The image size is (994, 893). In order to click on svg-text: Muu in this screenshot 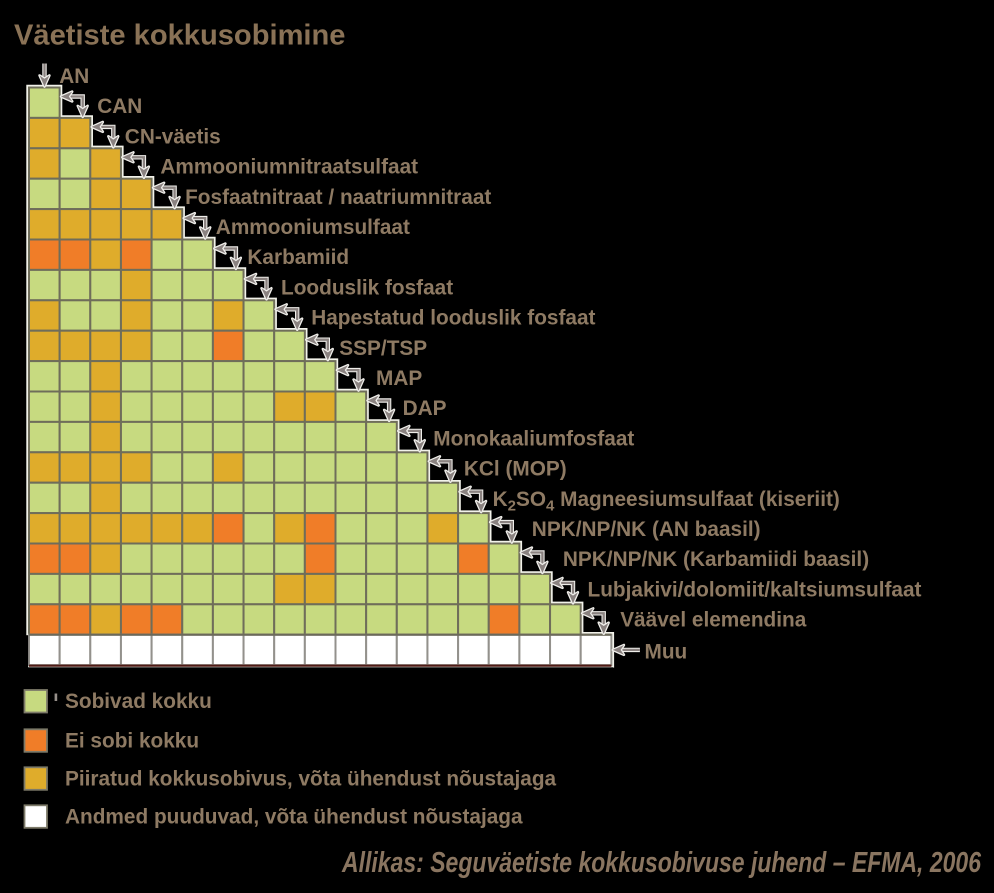, I will do `click(666, 652)`.